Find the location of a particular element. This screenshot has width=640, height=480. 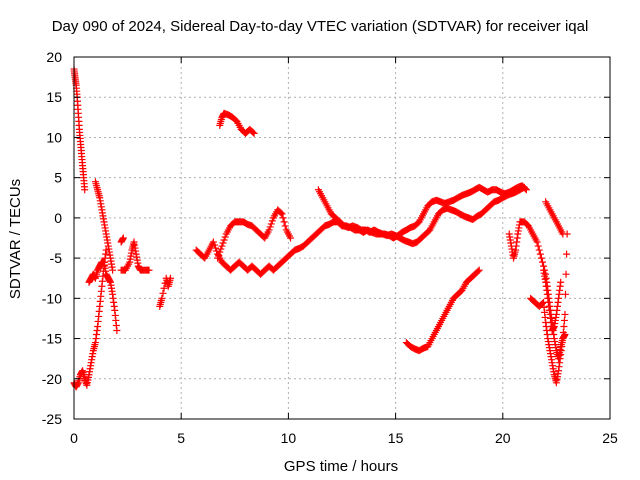

x-tick-label: 10 is located at coordinates (289, 438).